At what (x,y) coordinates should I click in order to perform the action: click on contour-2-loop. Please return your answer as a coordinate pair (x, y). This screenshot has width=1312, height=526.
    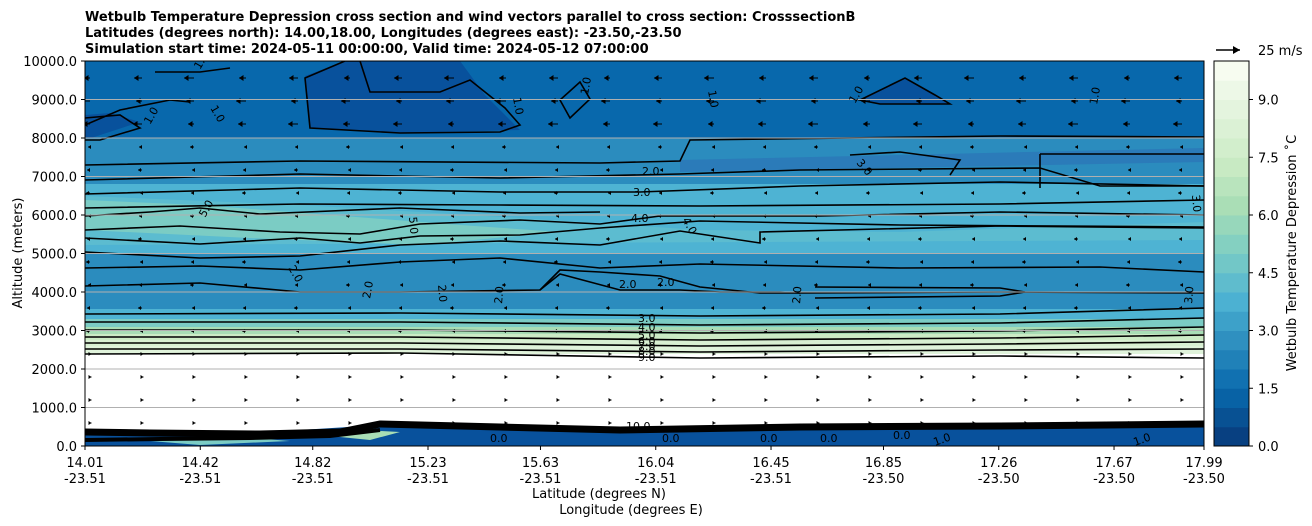
    Looking at the image, I should click on (669, 281).